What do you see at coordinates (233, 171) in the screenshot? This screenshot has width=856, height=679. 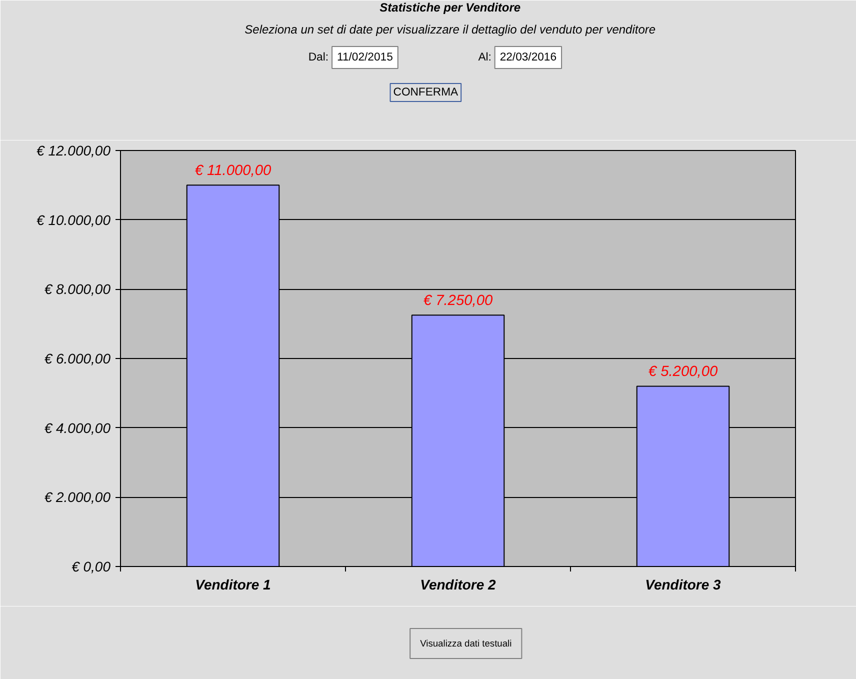 I see `data-label: € 11.000,00` at bounding box center [233, 171].